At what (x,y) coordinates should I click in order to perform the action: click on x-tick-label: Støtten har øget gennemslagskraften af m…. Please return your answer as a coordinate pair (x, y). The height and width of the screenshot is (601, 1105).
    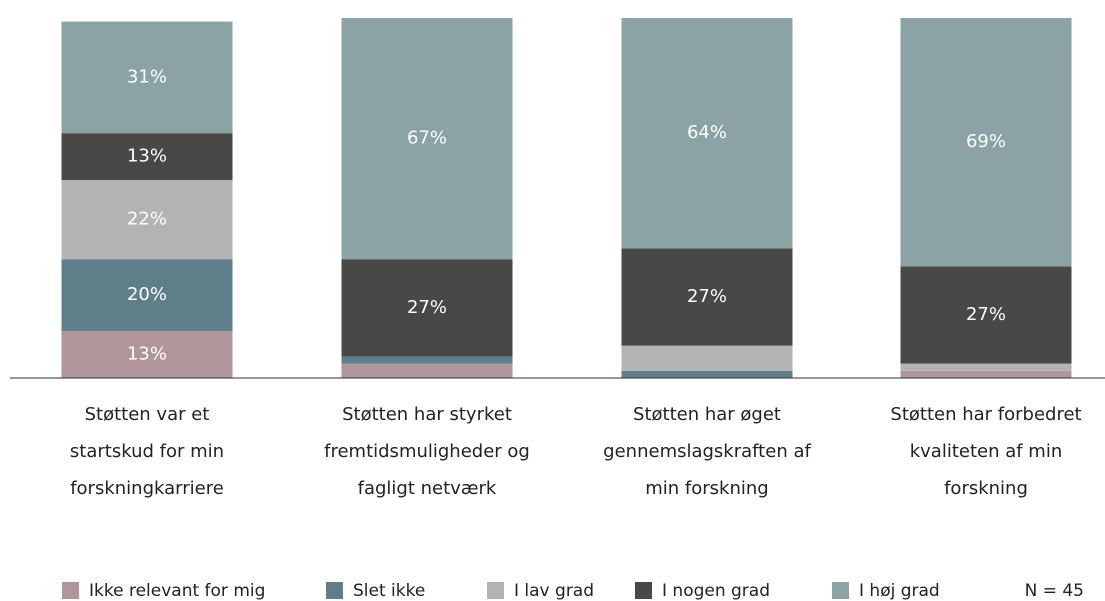
    Looking at the image, I should click on (707, 451).